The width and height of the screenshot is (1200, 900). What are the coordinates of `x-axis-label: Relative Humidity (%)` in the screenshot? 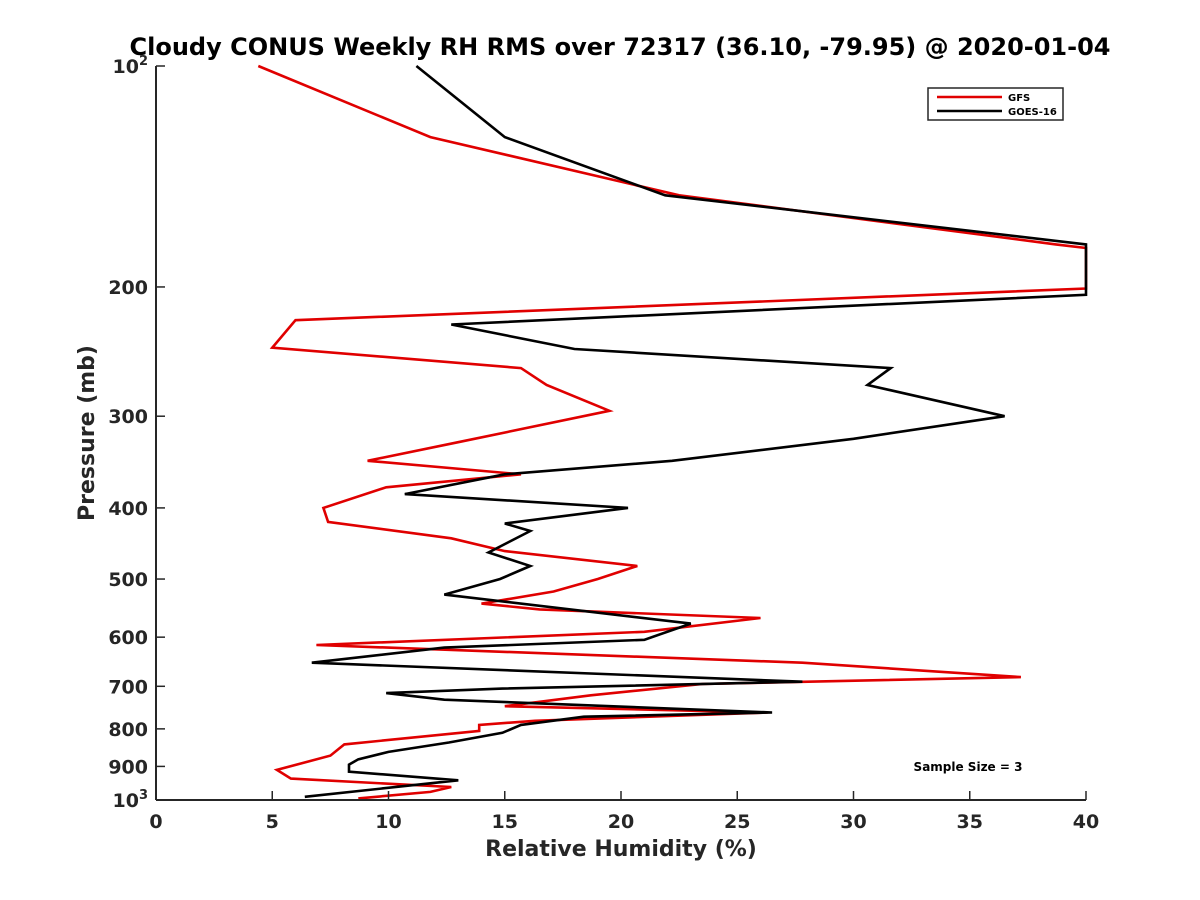 It's located at (621, 849).